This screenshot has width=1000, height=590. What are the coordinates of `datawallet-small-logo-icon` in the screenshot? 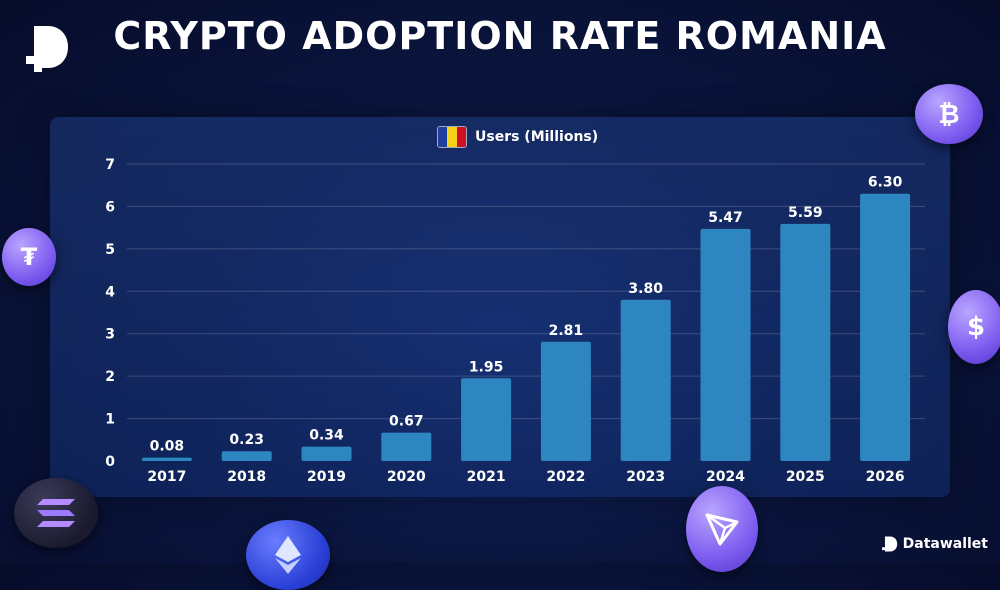 It's located at (889, 544).